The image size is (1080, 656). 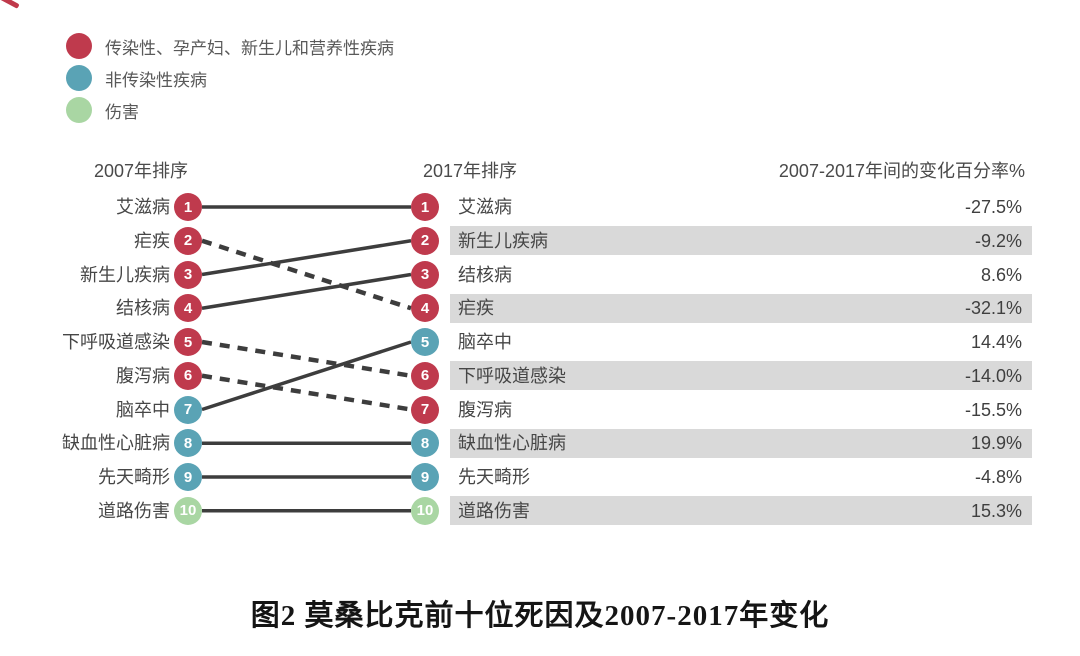 I want to click on rank-badge-2017: 5, so click(x=425, y=342).